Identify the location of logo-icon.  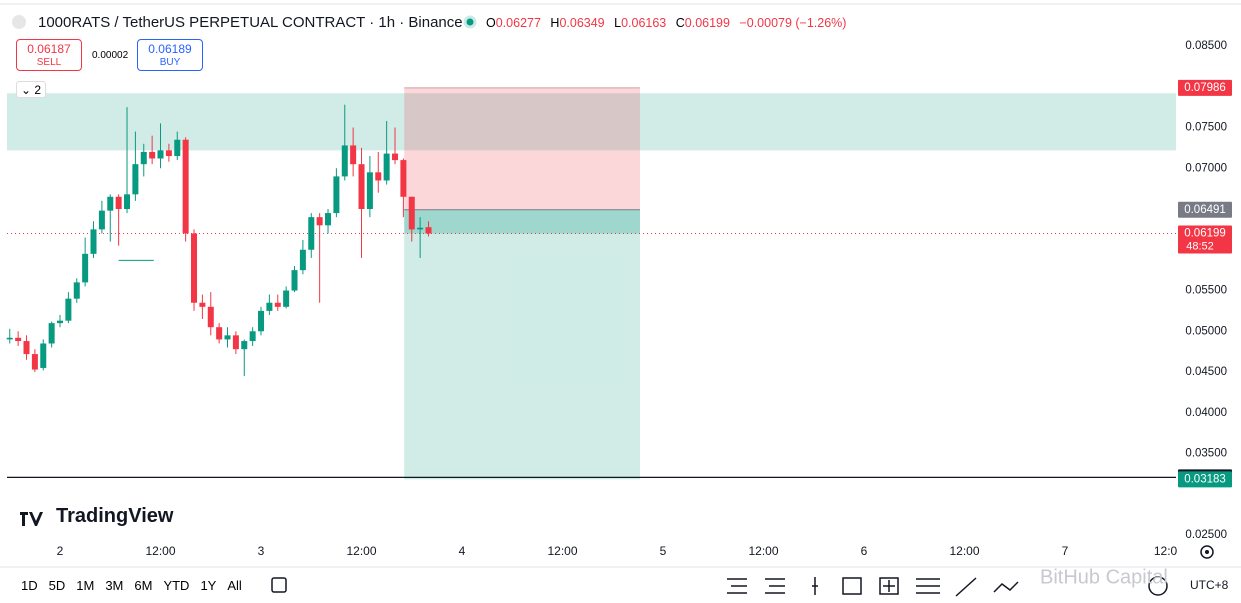
(31, 519).